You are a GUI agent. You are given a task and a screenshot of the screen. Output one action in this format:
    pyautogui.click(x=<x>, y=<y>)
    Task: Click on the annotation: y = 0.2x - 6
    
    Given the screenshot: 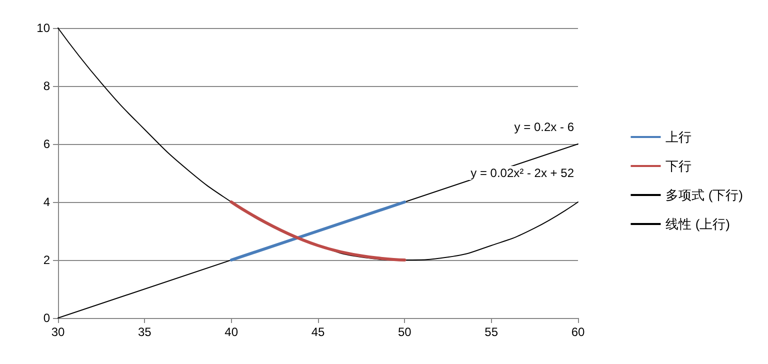 What is the action you would take?
    pyautogui.click(x=544, y=127)
    